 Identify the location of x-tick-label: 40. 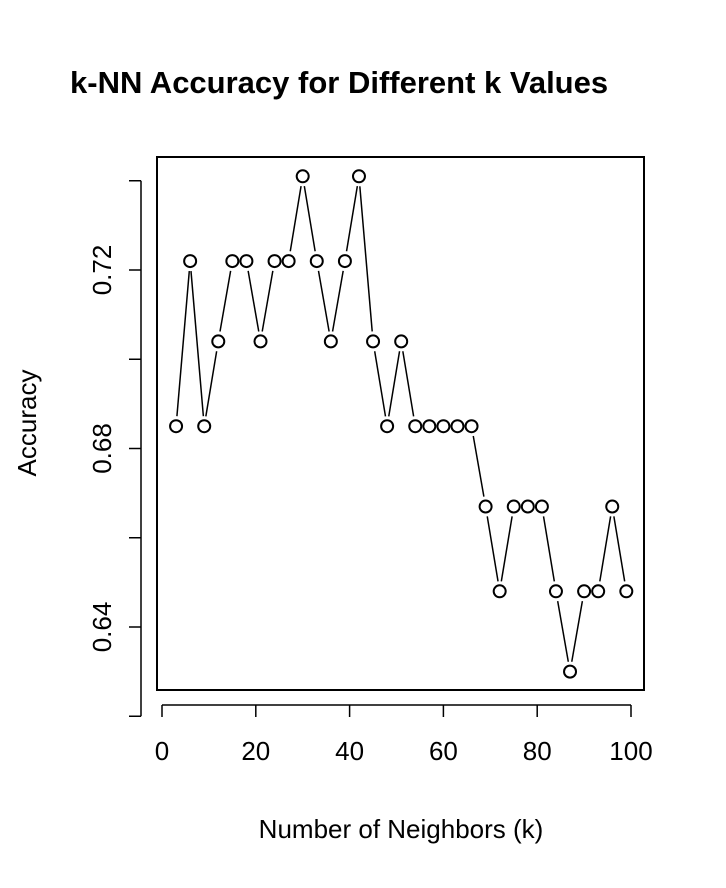
(349, 751).